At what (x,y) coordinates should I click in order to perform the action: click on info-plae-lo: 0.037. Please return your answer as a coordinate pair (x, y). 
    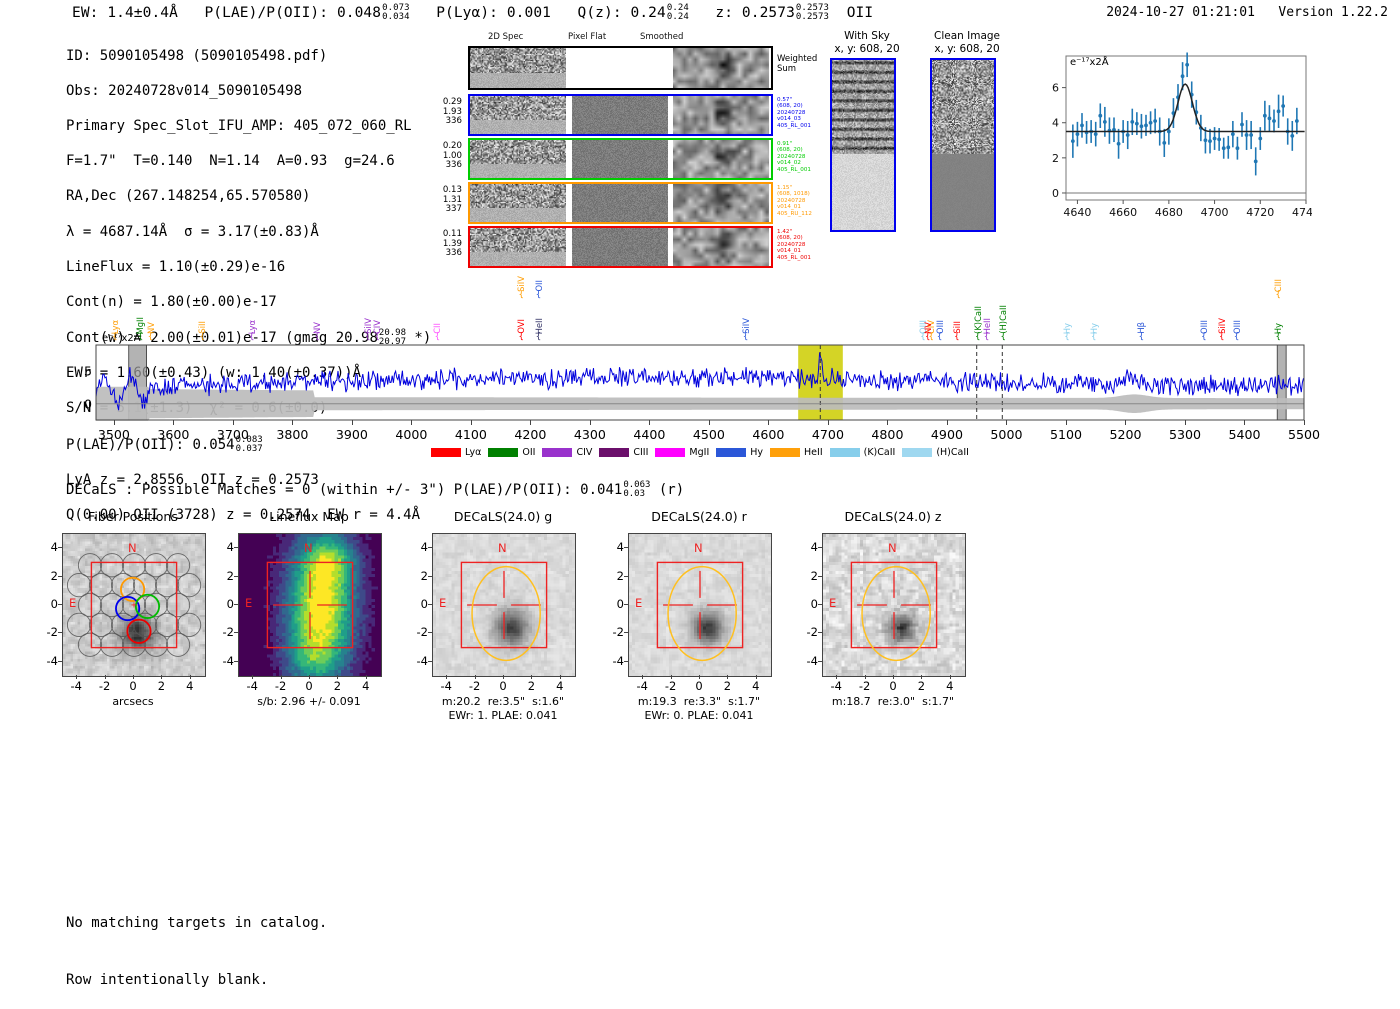
    Looking at the image, I should click on (249, 448).